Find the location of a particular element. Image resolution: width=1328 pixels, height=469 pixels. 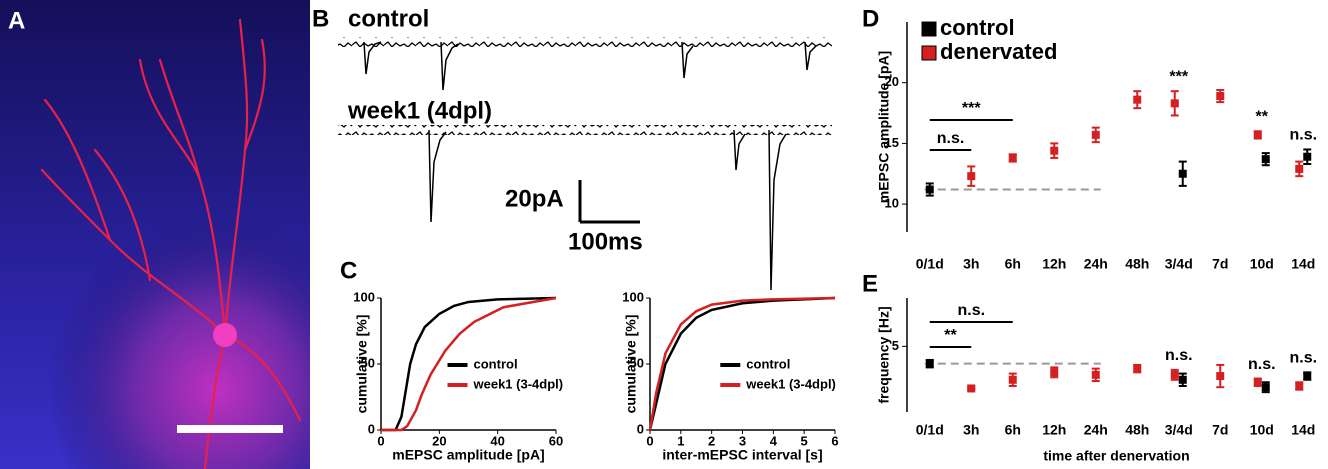

panel-label: E is located at coordinates (870, 283).